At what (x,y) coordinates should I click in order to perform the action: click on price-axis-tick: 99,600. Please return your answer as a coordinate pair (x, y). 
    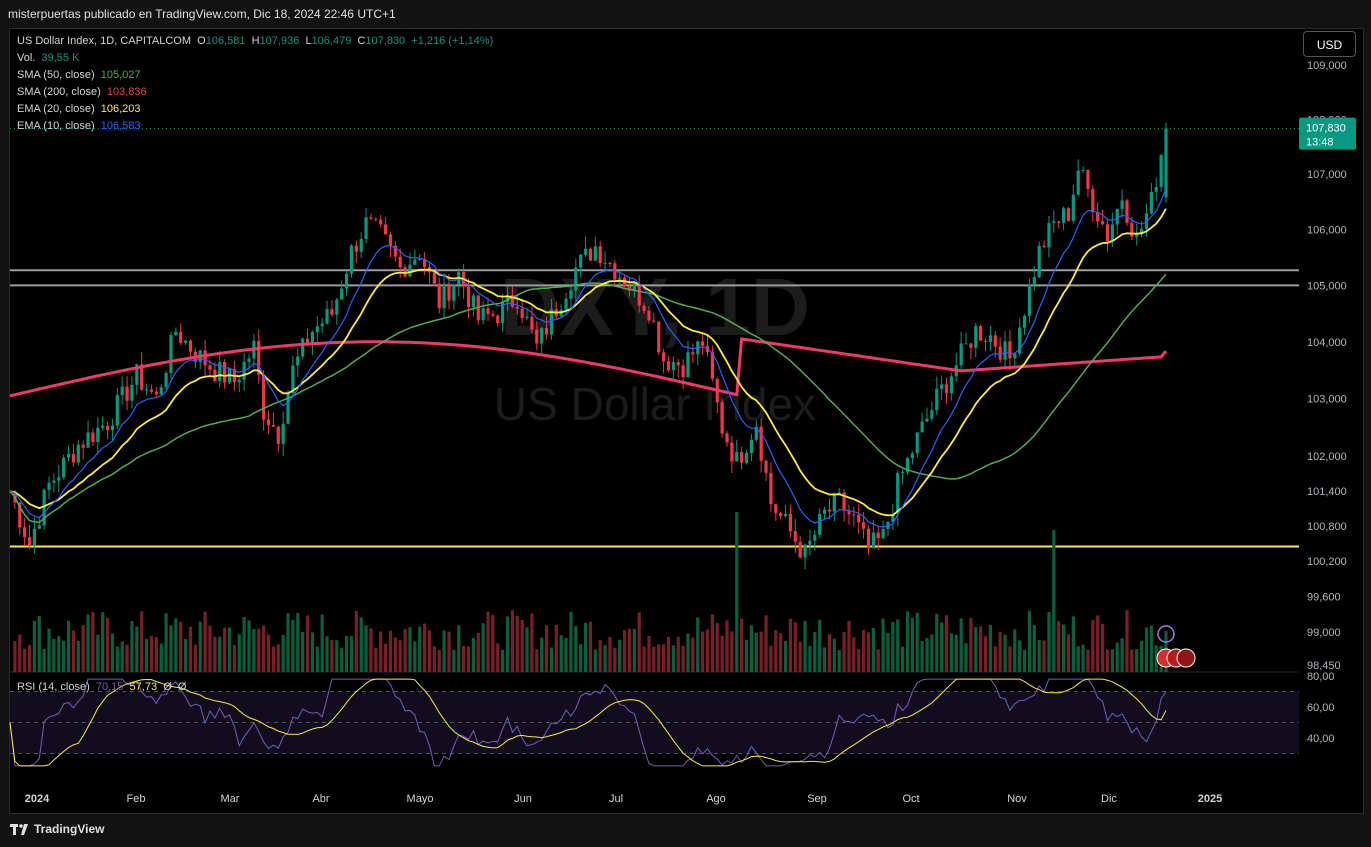
    Looking at the image, I should click on (1324, 598).